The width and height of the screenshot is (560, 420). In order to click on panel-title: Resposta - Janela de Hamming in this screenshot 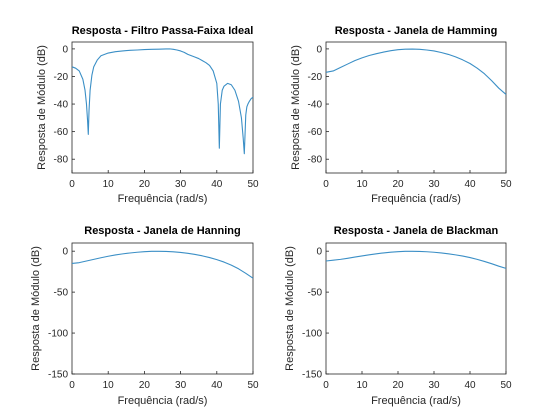, I will do `click(416, 31)`.